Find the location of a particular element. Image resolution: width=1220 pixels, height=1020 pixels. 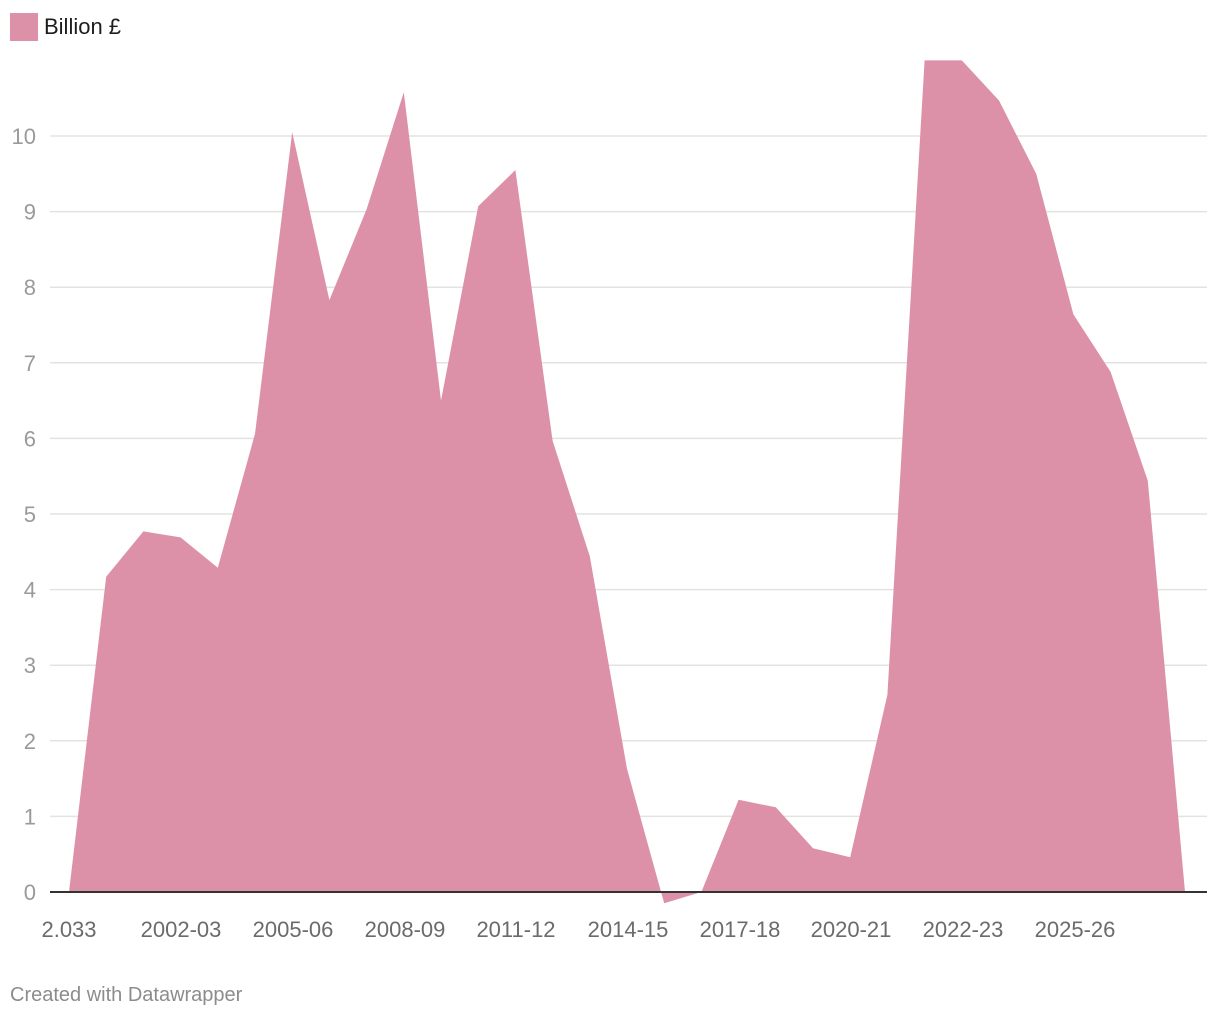

y-tick-label: 6 is located at coordinates (30, 438).